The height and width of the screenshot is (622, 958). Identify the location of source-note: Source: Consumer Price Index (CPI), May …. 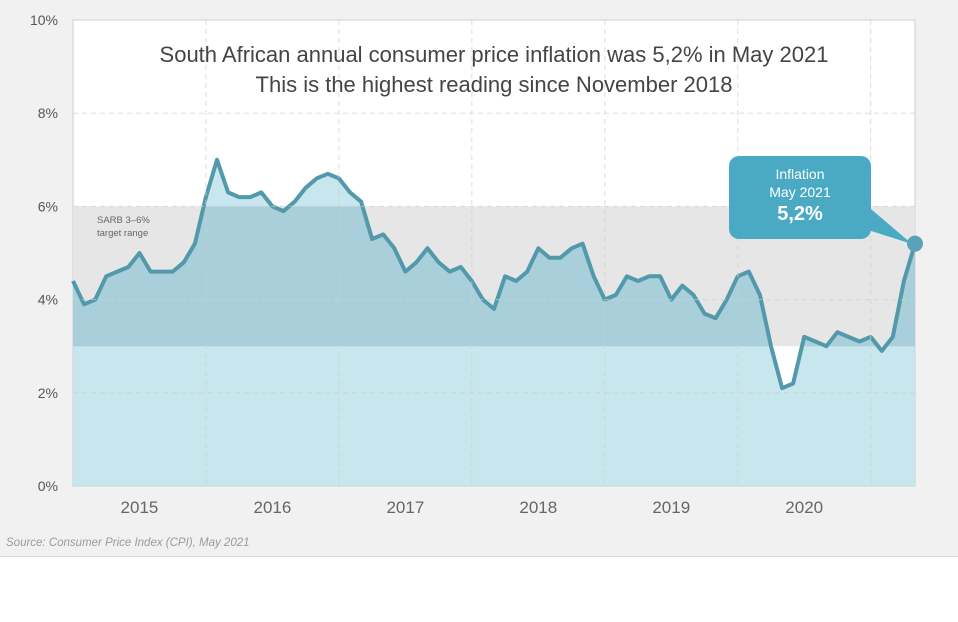
(128, 543).